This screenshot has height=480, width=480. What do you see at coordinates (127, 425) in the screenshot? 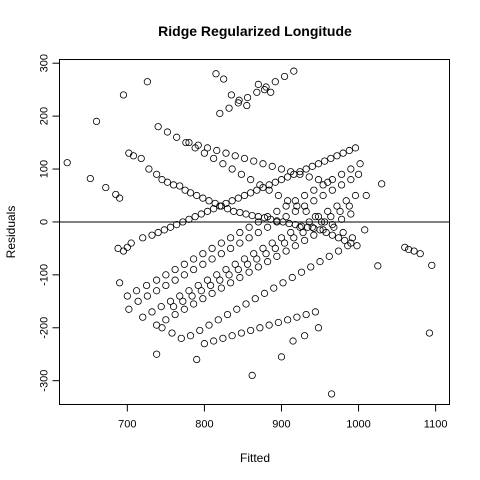
I see `x-tick-label: 700` at bounding box center [127, 425].